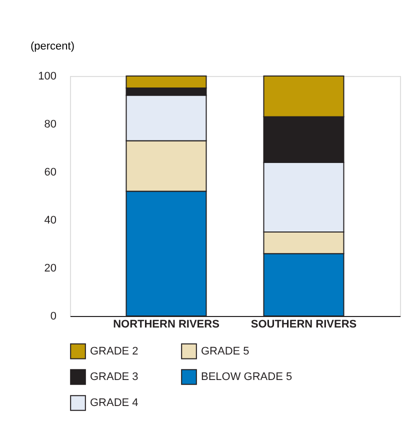 The width and height of the screenshot is (414, 432). What do you see at coordinates (114, 403) in the screenshot?
I see `legend-label: GRADE 4` at bounding box center [114, 403].